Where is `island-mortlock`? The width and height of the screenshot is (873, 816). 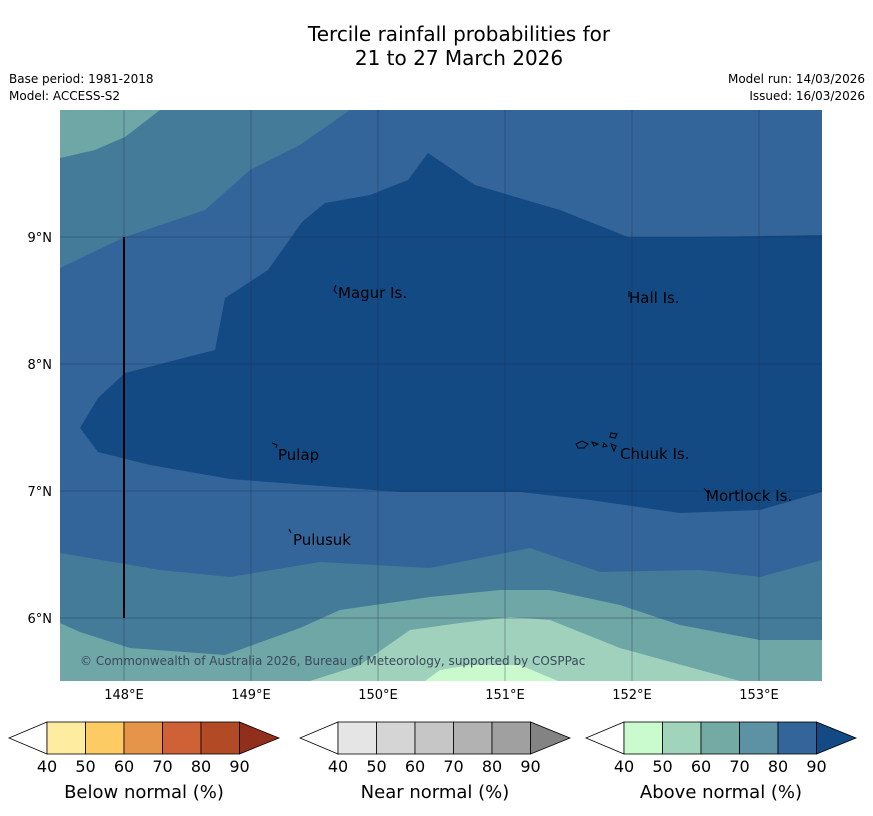 island-mortlock is located at coordinates (706, 490).